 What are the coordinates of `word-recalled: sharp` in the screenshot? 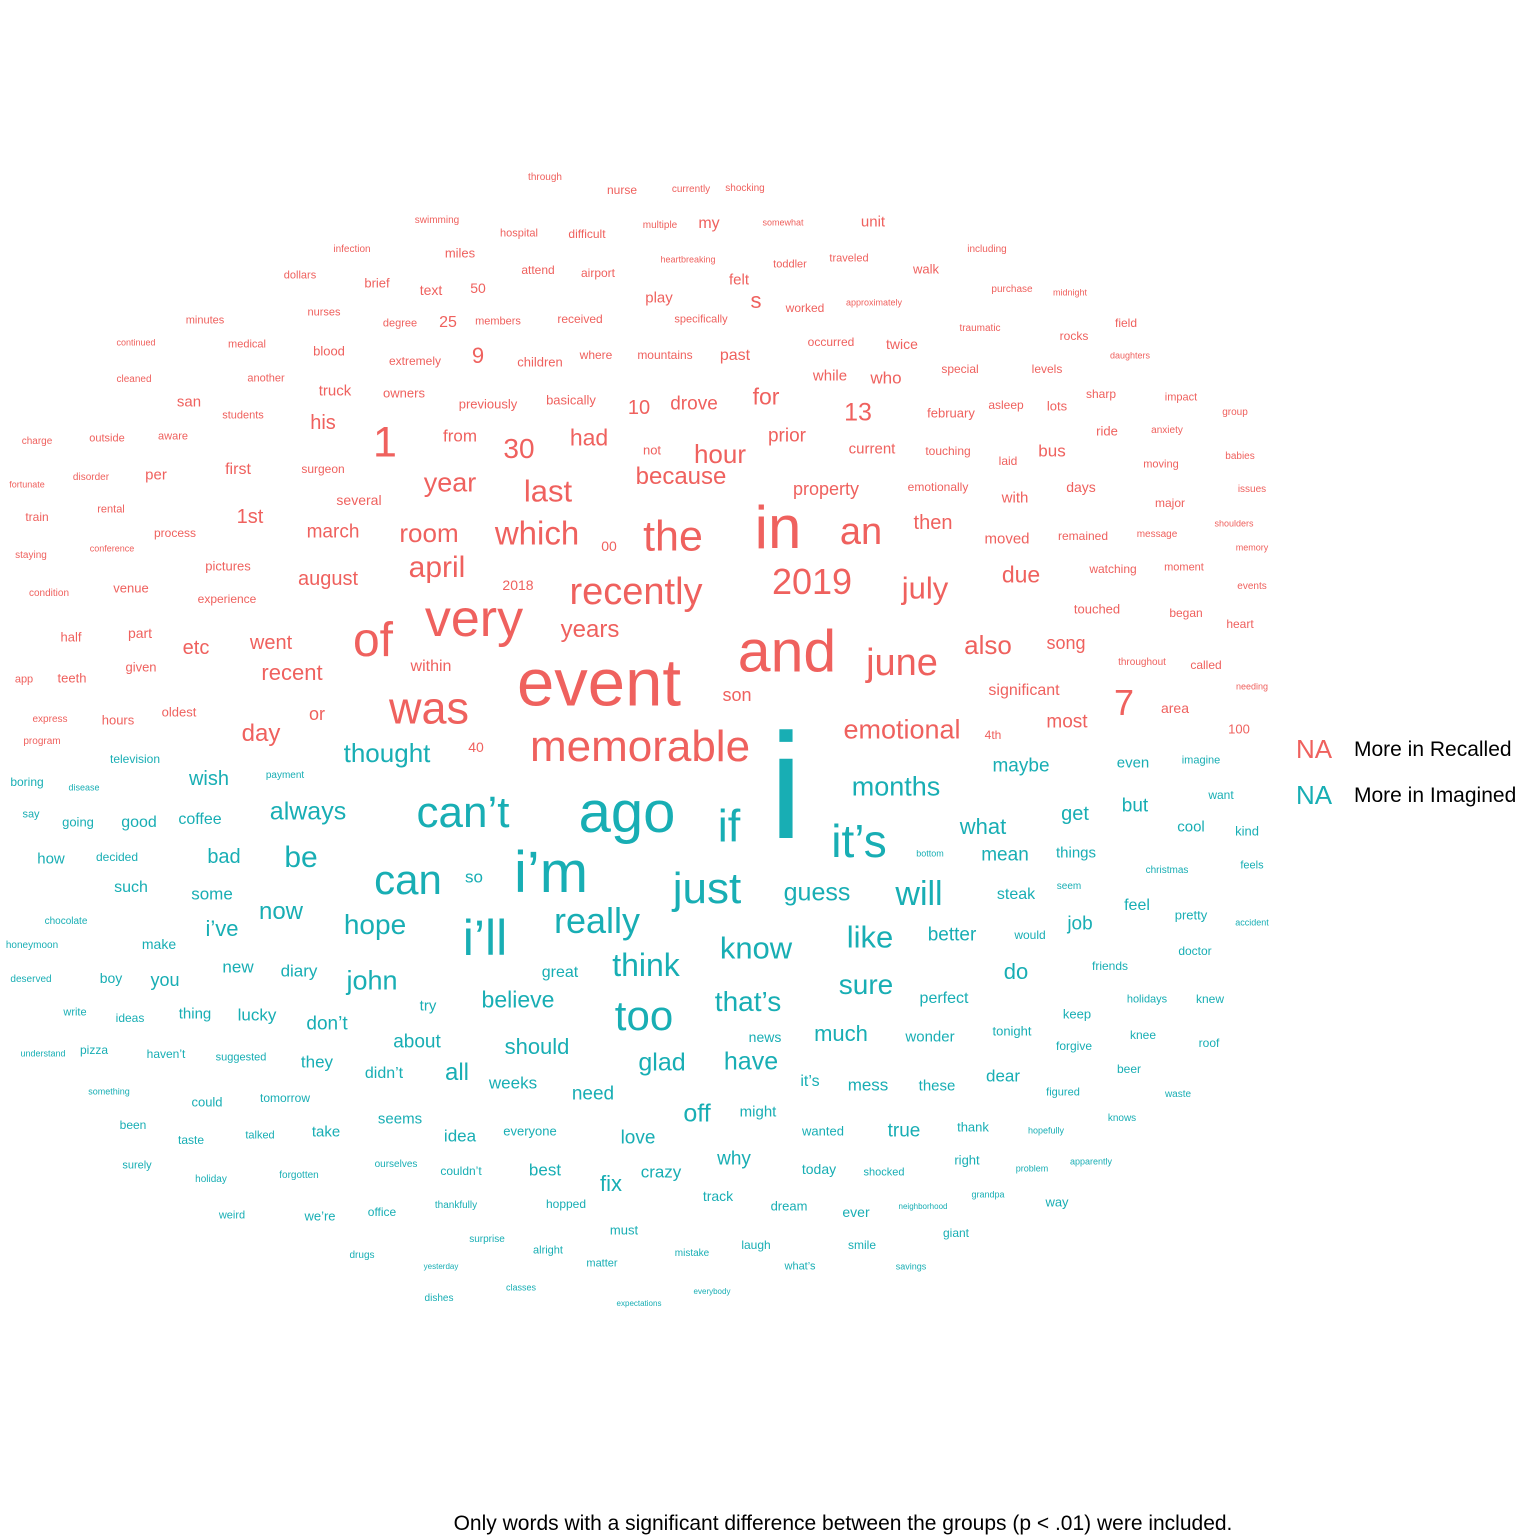 It's located at (1101, 394).